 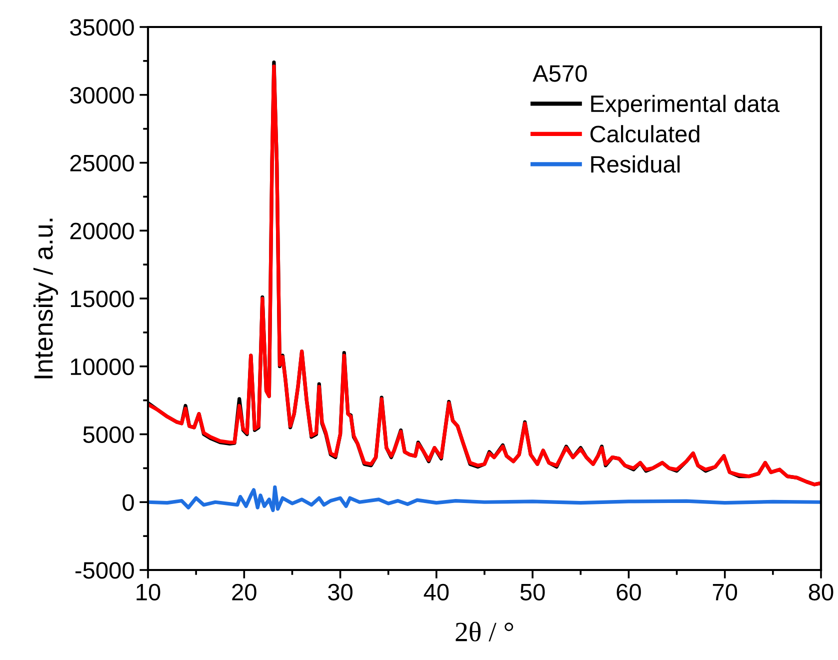 What do you see at coordinates (45, 298) in the screenshot?
I see `y-axis-title: Intensity / a.u.` at bounding box center [45, 298].